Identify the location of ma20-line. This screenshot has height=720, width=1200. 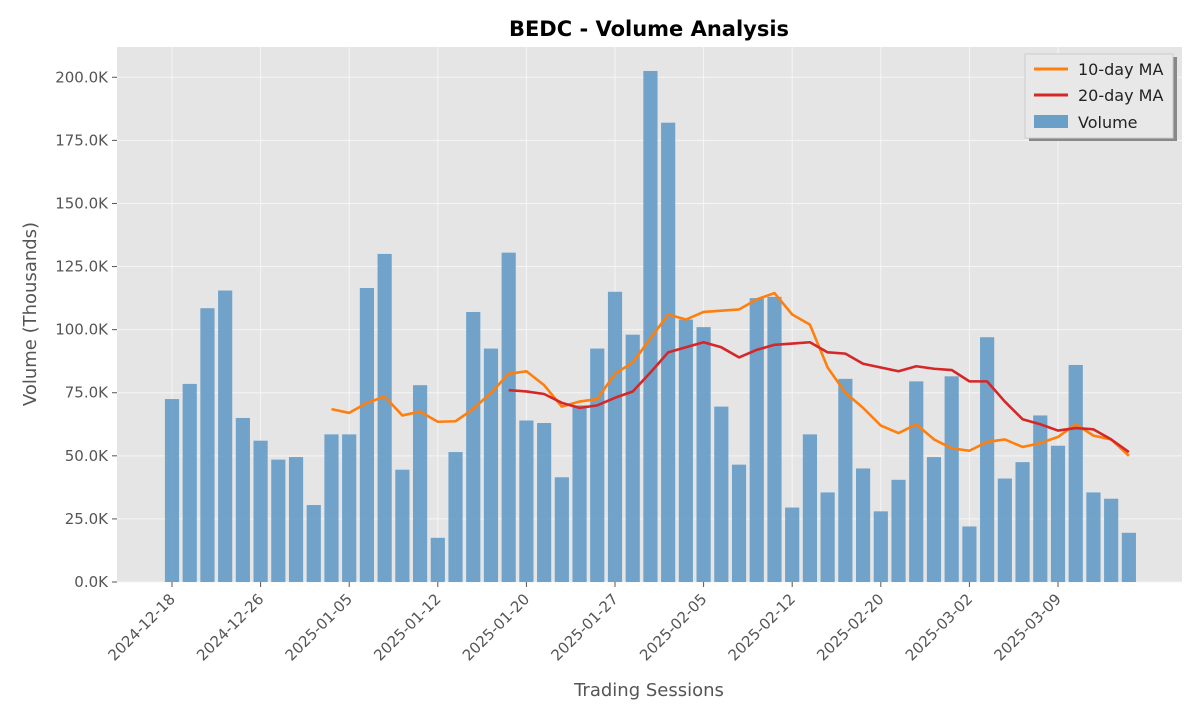
(819, 397).